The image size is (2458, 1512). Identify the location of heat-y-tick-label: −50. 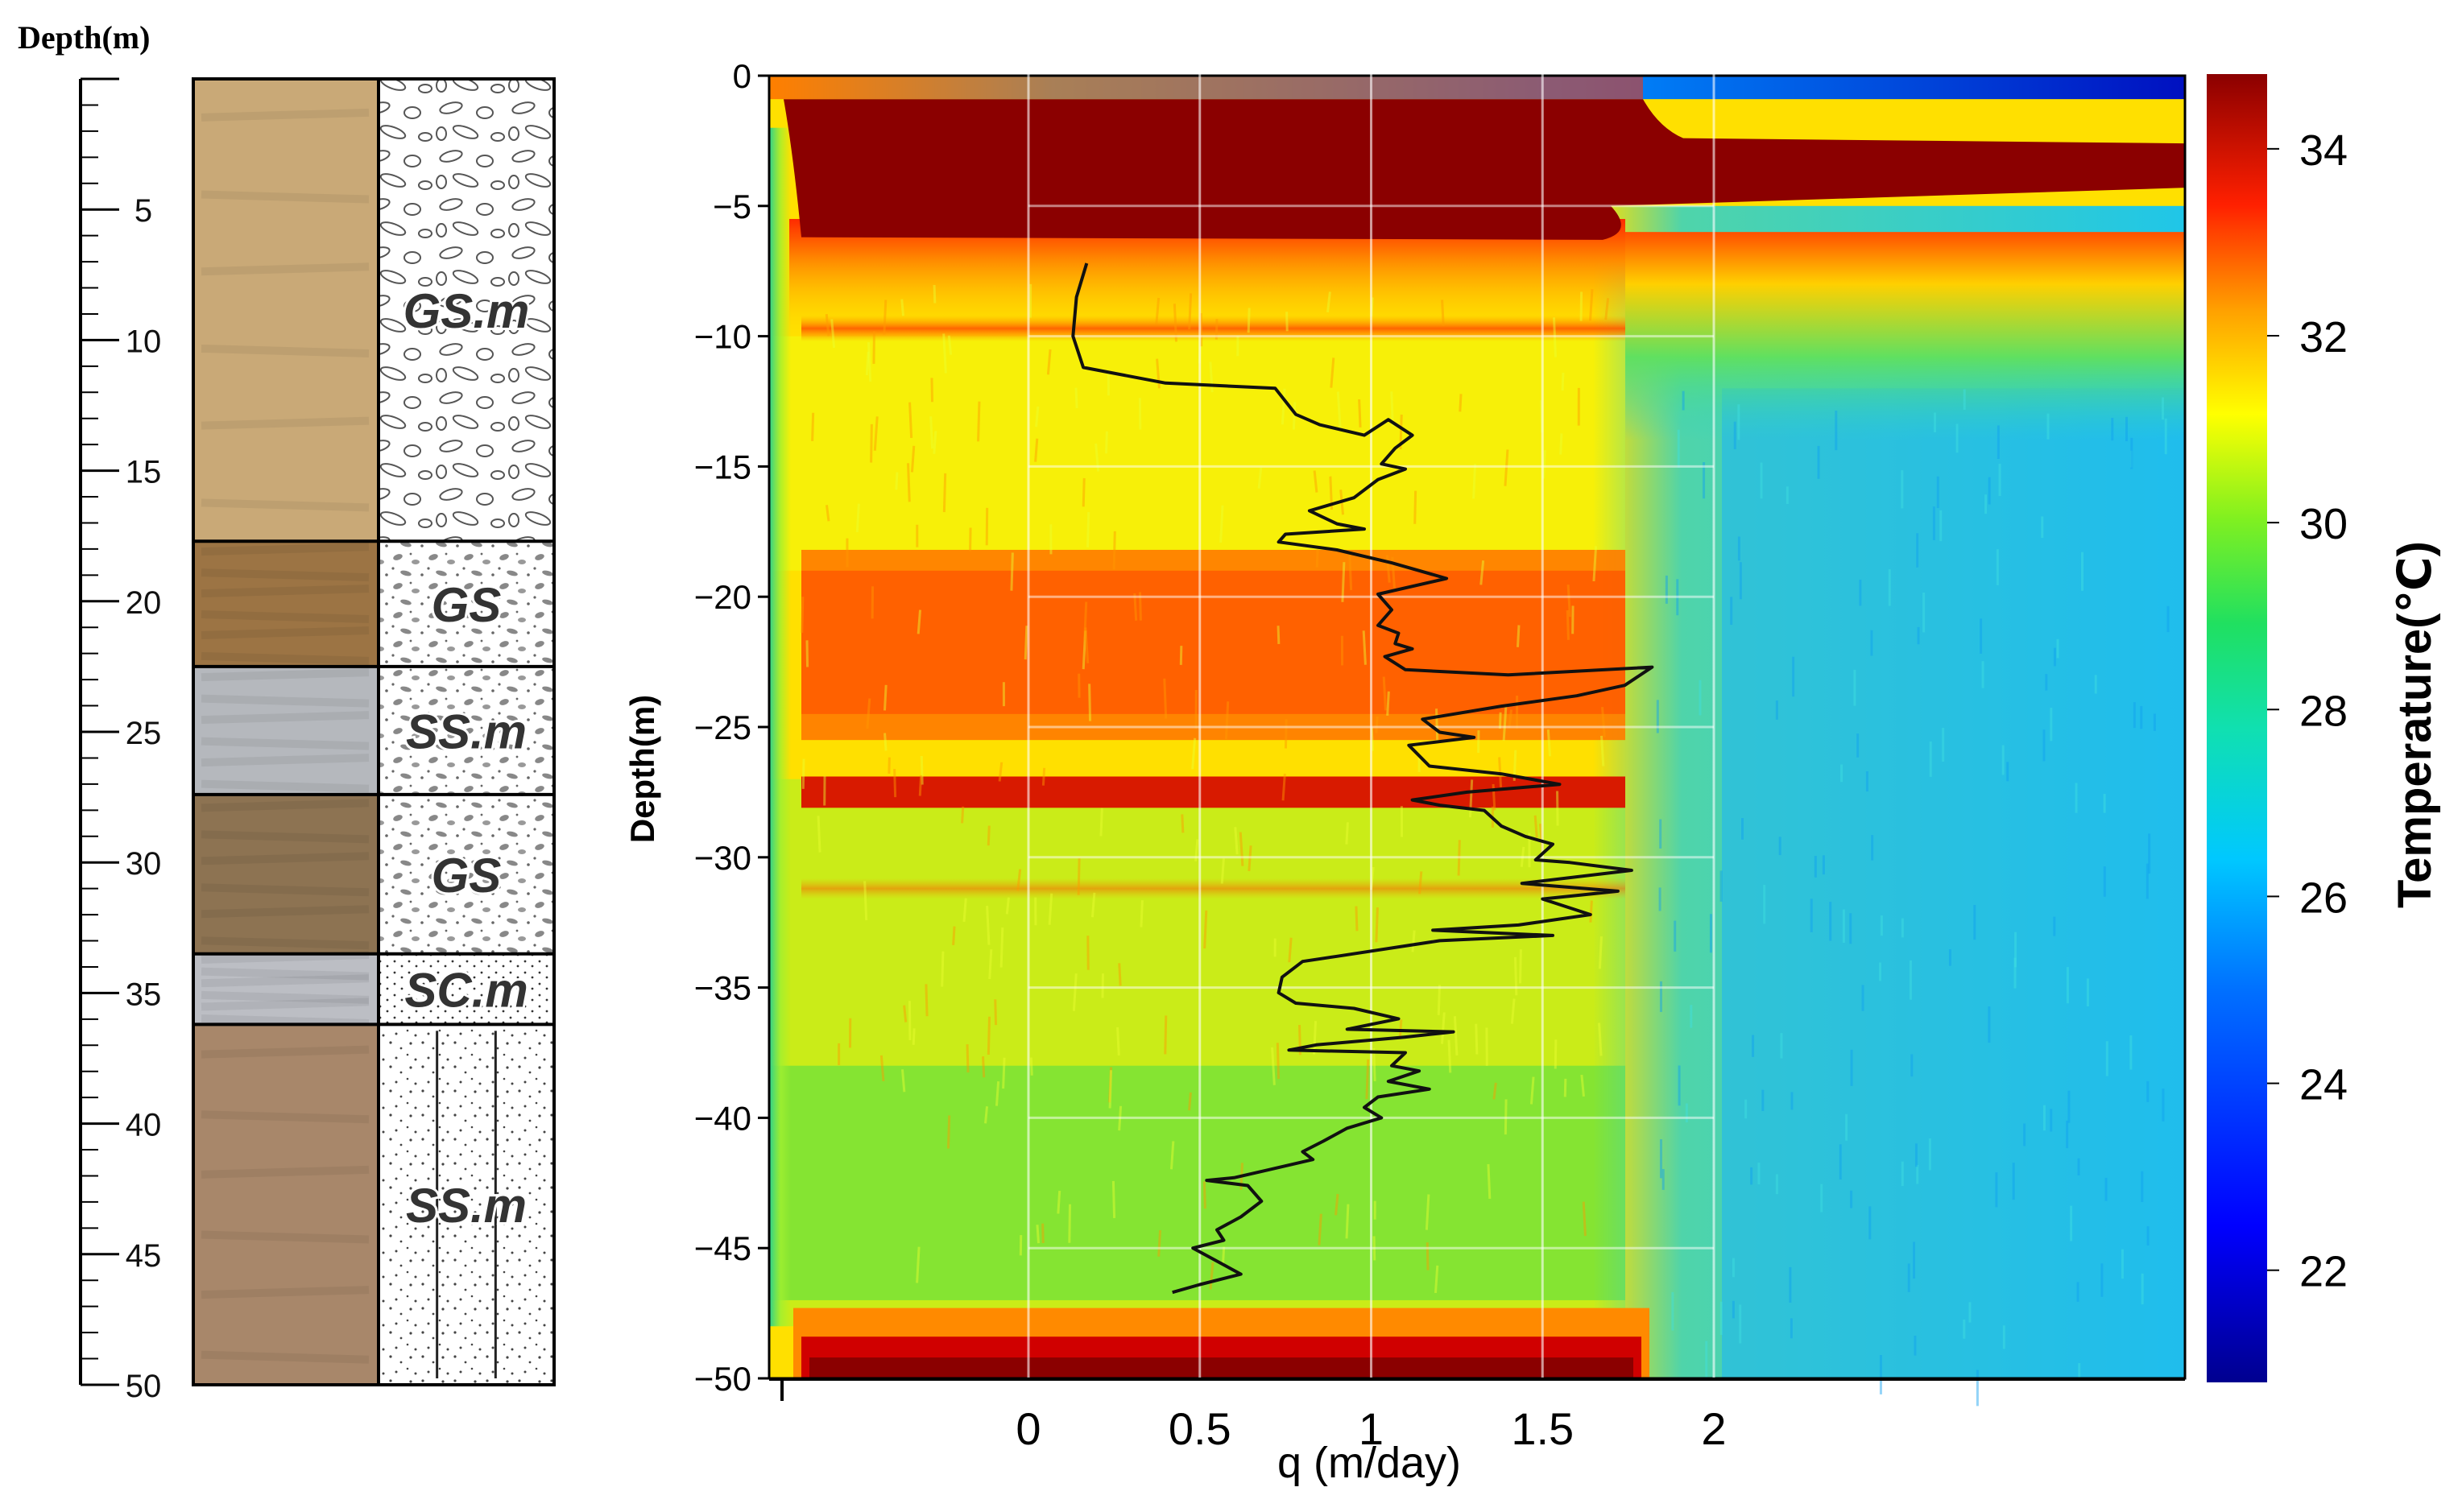
(722, 1379).